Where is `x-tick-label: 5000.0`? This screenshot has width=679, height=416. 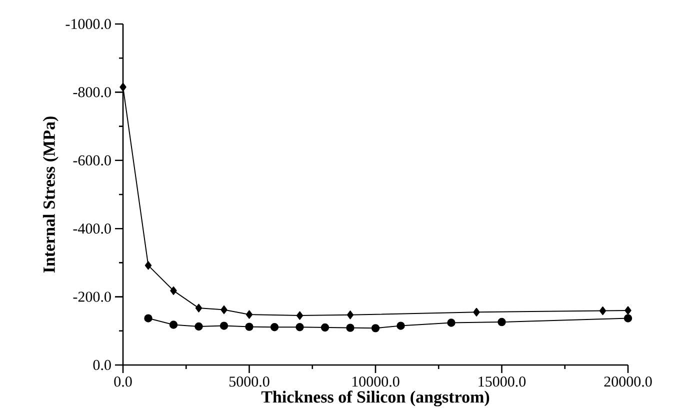
x-tick-label: 5000.0 is located at coordinates (250, 381).